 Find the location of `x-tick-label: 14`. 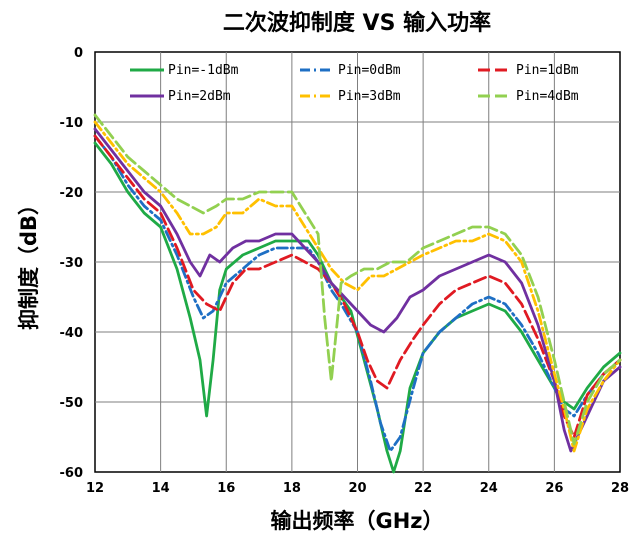

x-tick-label: 14 is located at coordinates (161, 488).